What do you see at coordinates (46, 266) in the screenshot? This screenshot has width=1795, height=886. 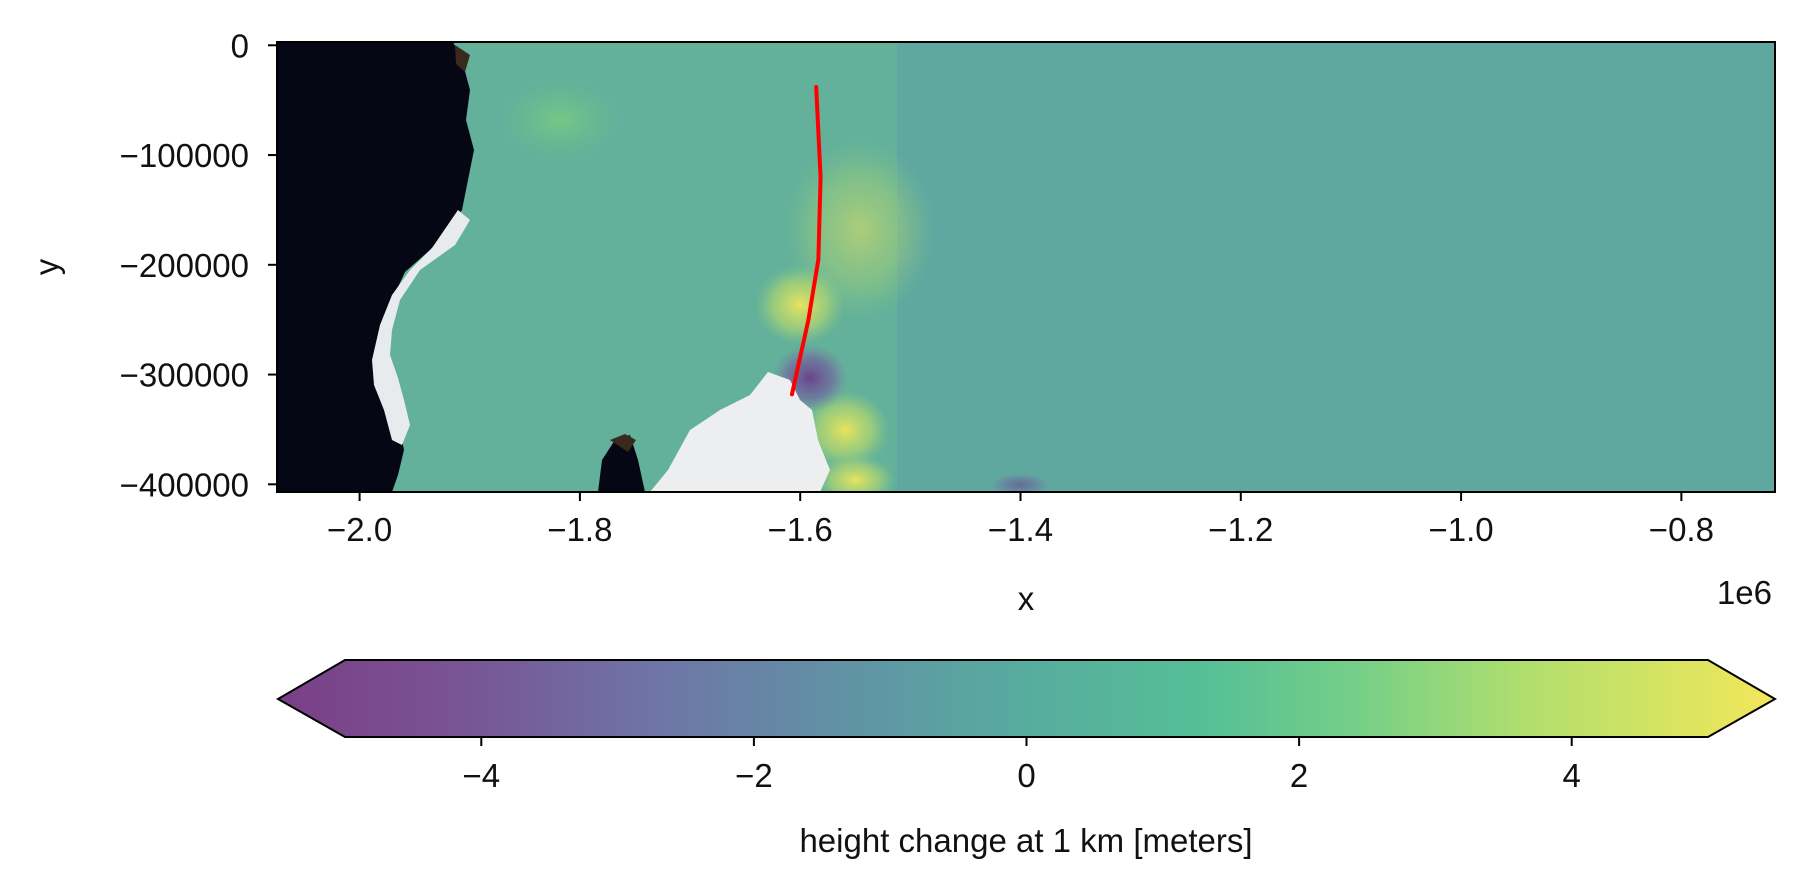 I see `y-axis-label: y` at bounding box center [46, 266].